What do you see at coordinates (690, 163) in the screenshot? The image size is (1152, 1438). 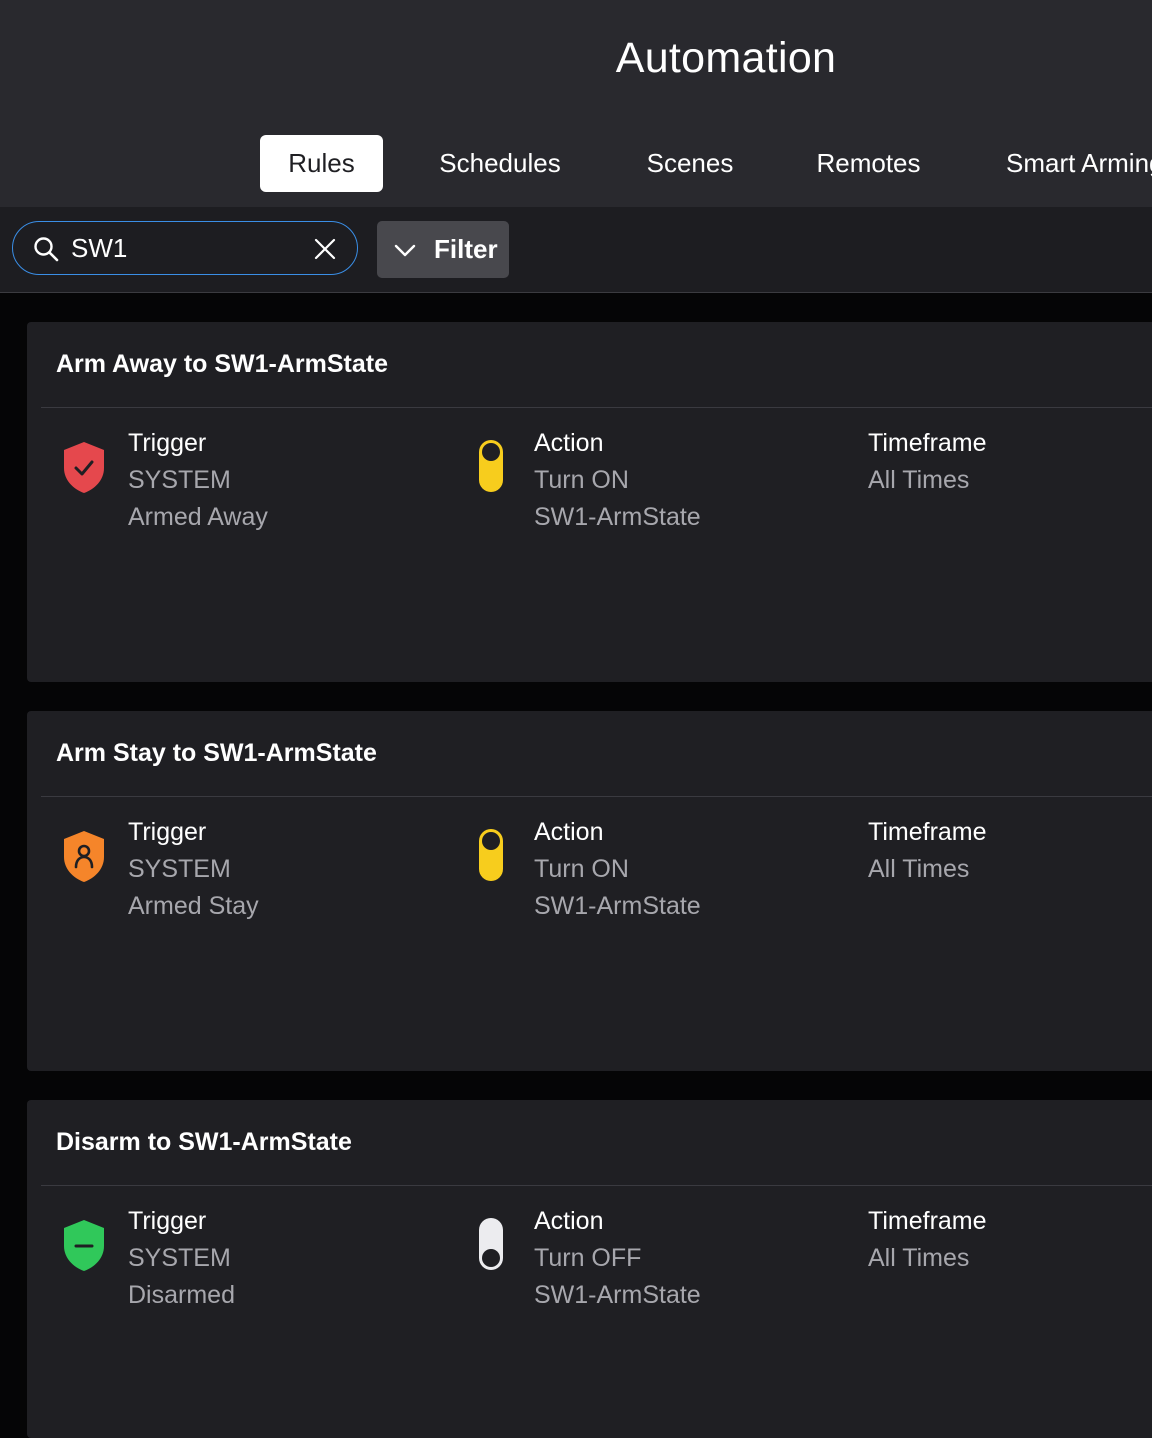 I see `tab-scenes: Scenes` at bounding box center [690, 163].